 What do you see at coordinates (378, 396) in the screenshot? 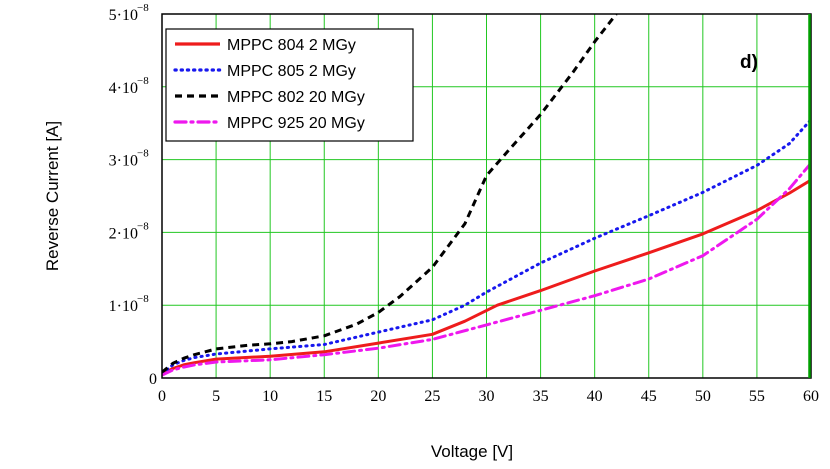
I see `x-tick-label-4: 20` at bounding box center [378, 396].